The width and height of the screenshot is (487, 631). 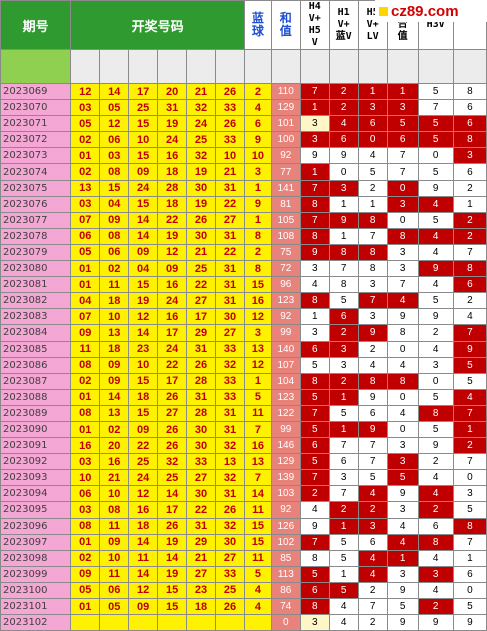 What do you see at coordinates (285, 156) in the screenshot?
I see `sum-cell: 92` at bounding box center [285, 156].